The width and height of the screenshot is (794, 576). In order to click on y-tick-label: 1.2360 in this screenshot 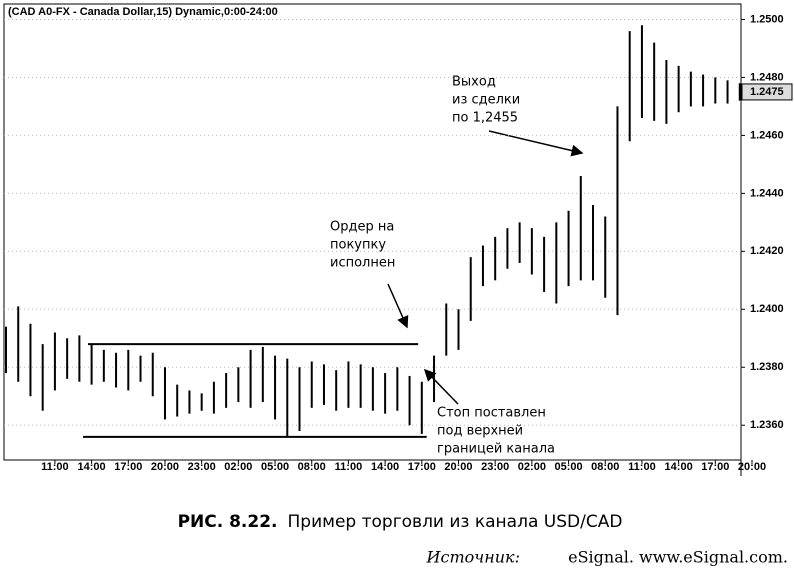, I will do `click(767, 425)`.